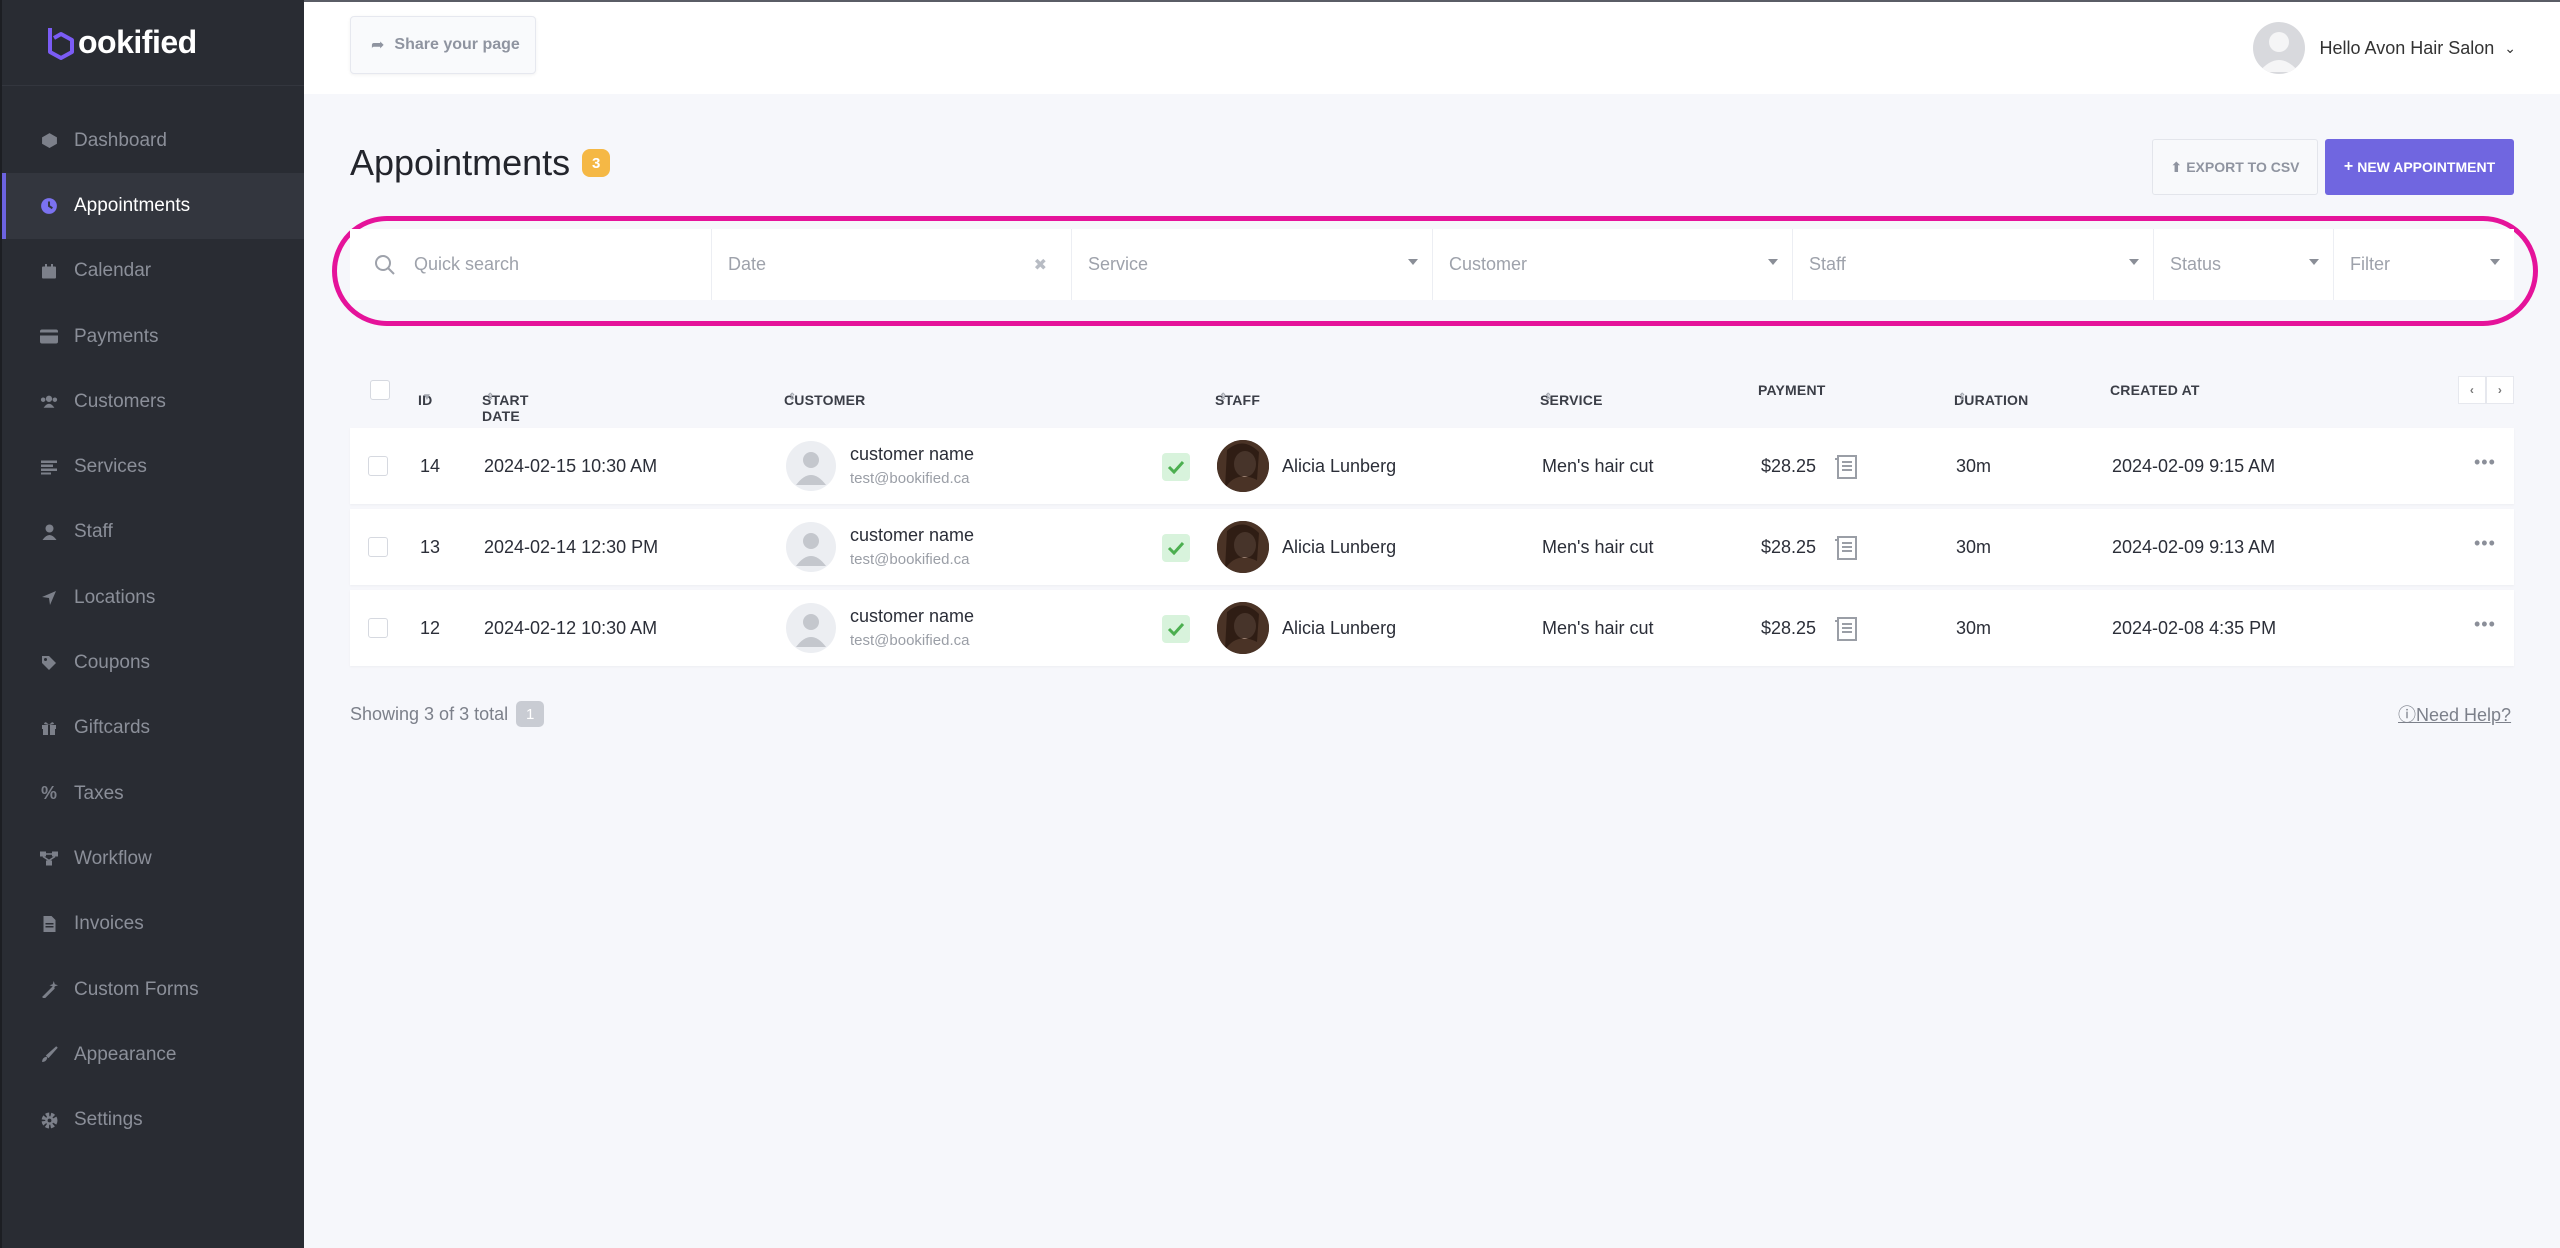  Describe the element at coordinates (430, 628) in the screenshot. I see `row-id: 12` at that location.